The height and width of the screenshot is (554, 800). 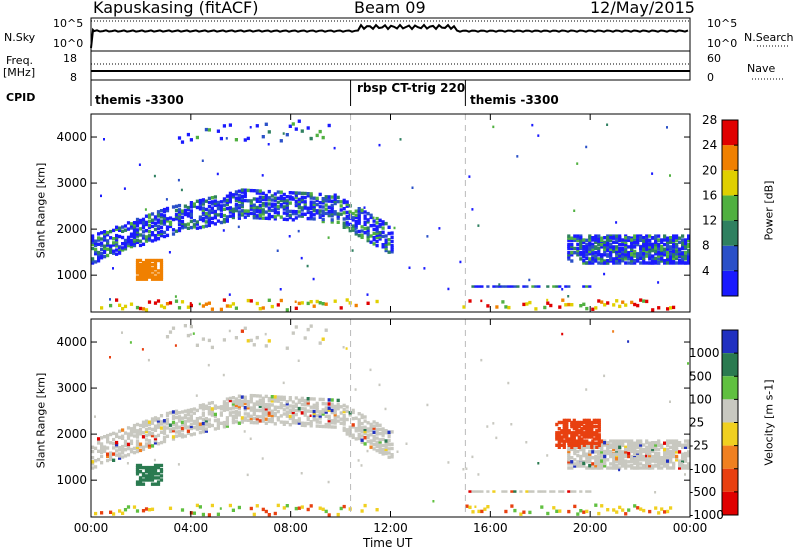 What do you see at coordinates (709, 145) in the screenshot?
I see `colorbar-tick-label: 24` at bounding box center [709, 145].